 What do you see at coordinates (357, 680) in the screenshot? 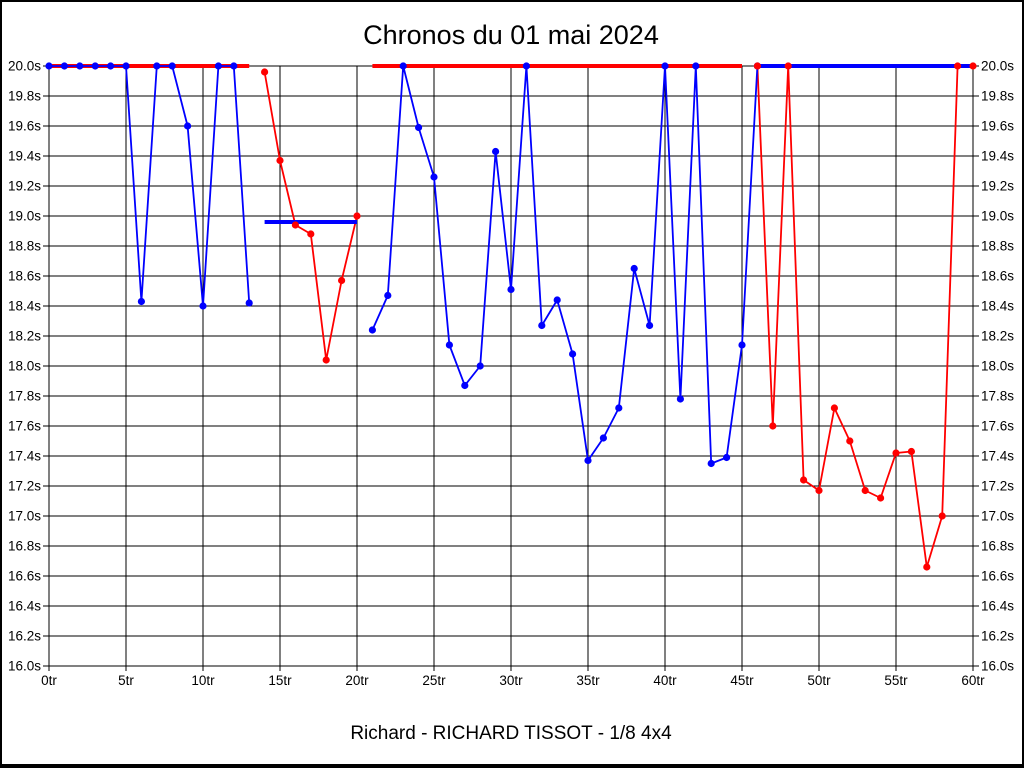
I see `x-axis-label: 20tr` at bounding box center [357, 680].